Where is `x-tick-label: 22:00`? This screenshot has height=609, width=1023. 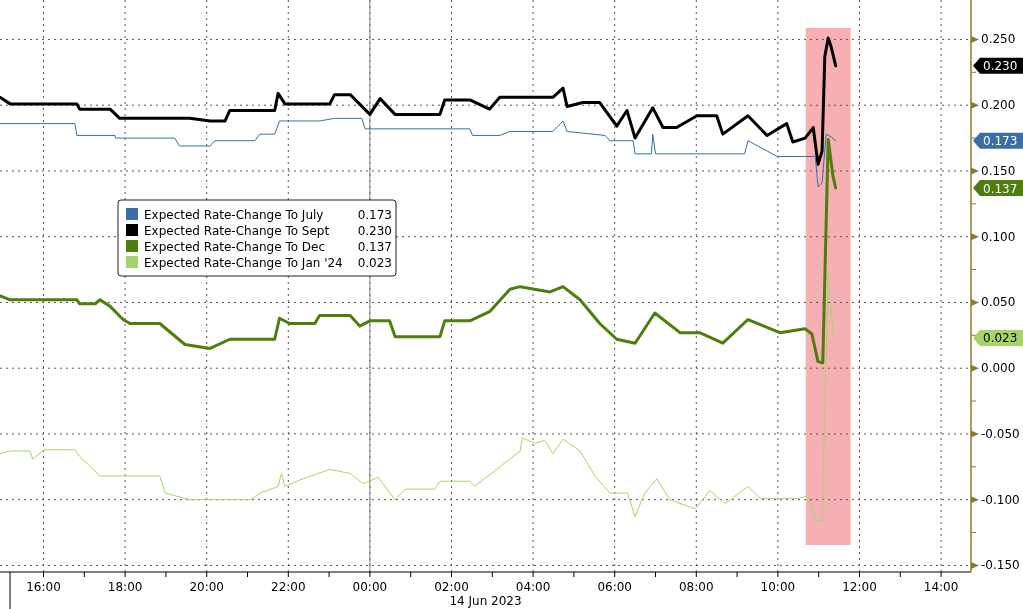 x-tick-label: 22:00 is located at coordinates (288, 587).